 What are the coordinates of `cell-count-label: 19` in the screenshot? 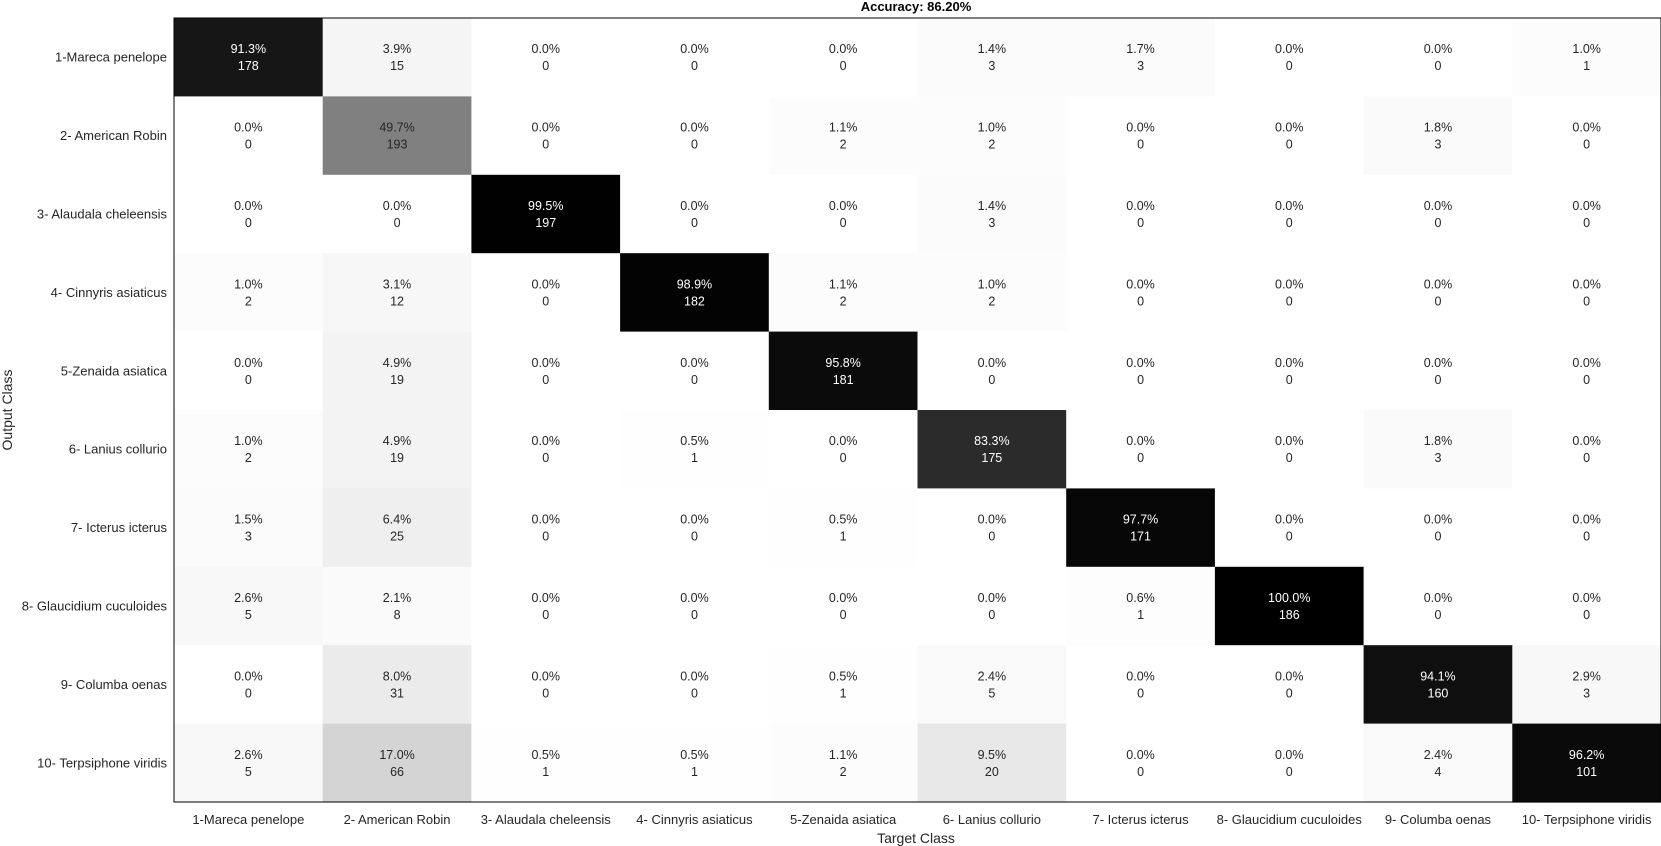 It's located at (397, 380).